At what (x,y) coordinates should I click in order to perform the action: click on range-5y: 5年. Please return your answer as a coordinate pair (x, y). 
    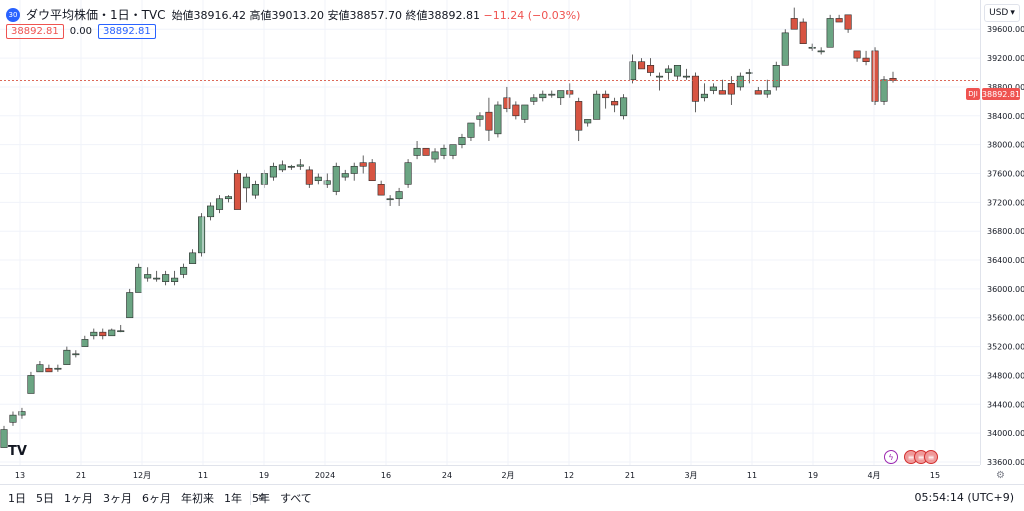
    Looking at the image, I should click on (261, 498).